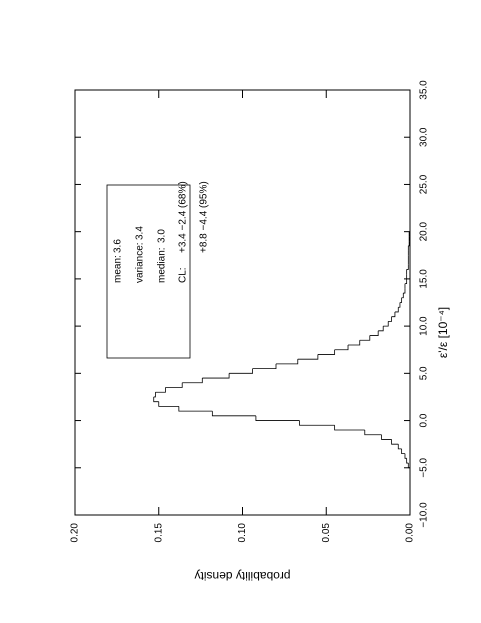 This screenshot has height=623, width=481. What do you see at coordinates (326, 533) in the screenshot?
I see `y-tick-label: 0.05` at bounding box center [326, 533].